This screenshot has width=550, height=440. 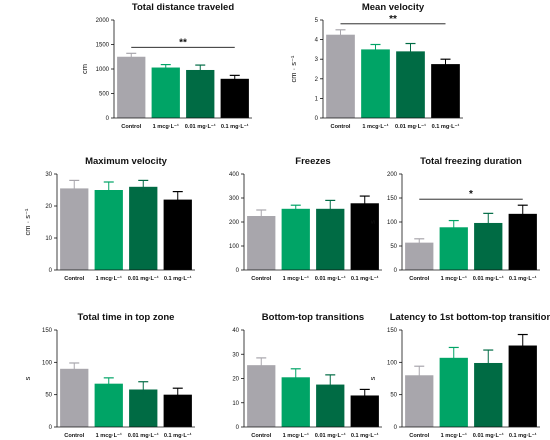 What do you see at coordinates (470, 317) in the screenshot?
I see `chart-title: Latency to 1st bottom-top transition` at bounding box center [470, 317].